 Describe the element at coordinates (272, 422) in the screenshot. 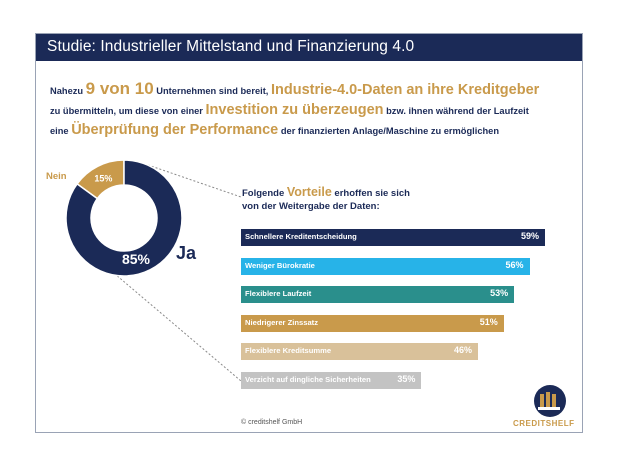

I see `copyright: © creditshelf GmbH` at that location.